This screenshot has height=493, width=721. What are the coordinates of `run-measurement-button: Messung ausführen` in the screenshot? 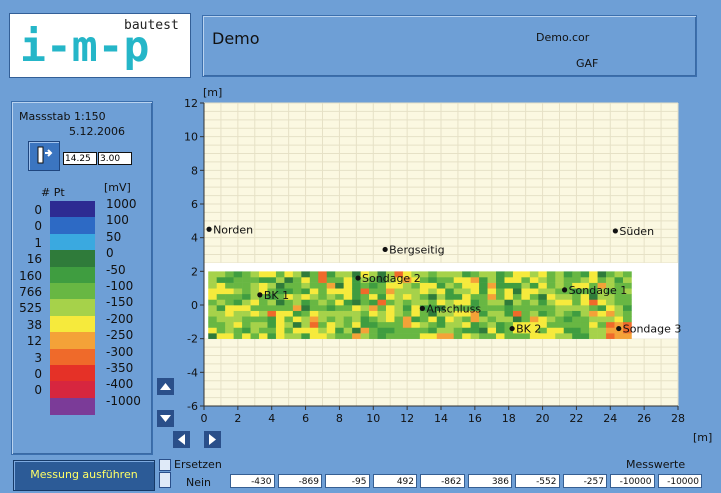 It's located at (84, 475).